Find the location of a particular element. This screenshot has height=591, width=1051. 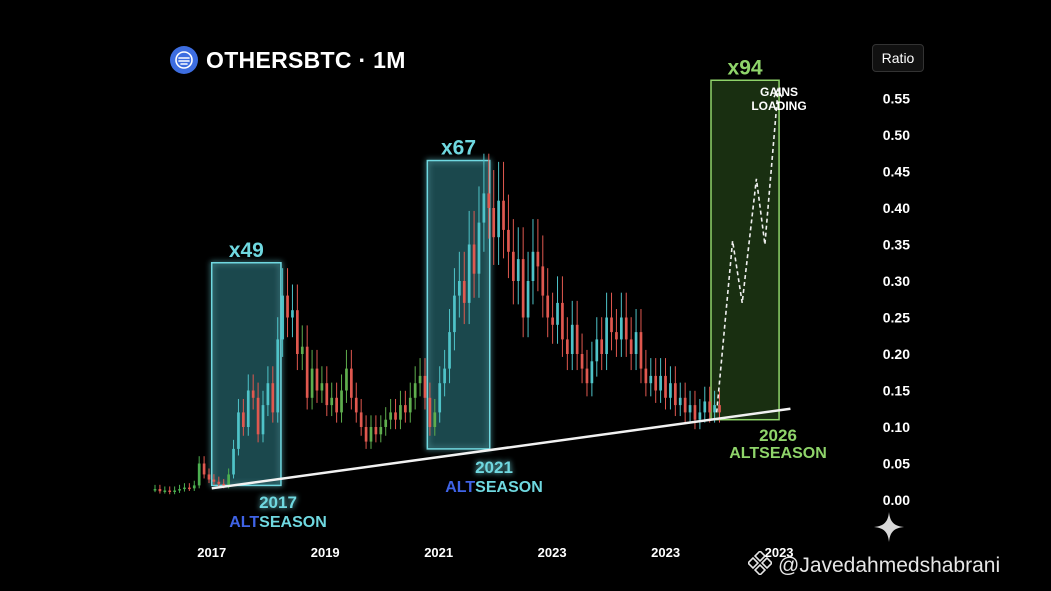

annotation-2021-season: ALTSEASON is located at coordinates (494, 487).